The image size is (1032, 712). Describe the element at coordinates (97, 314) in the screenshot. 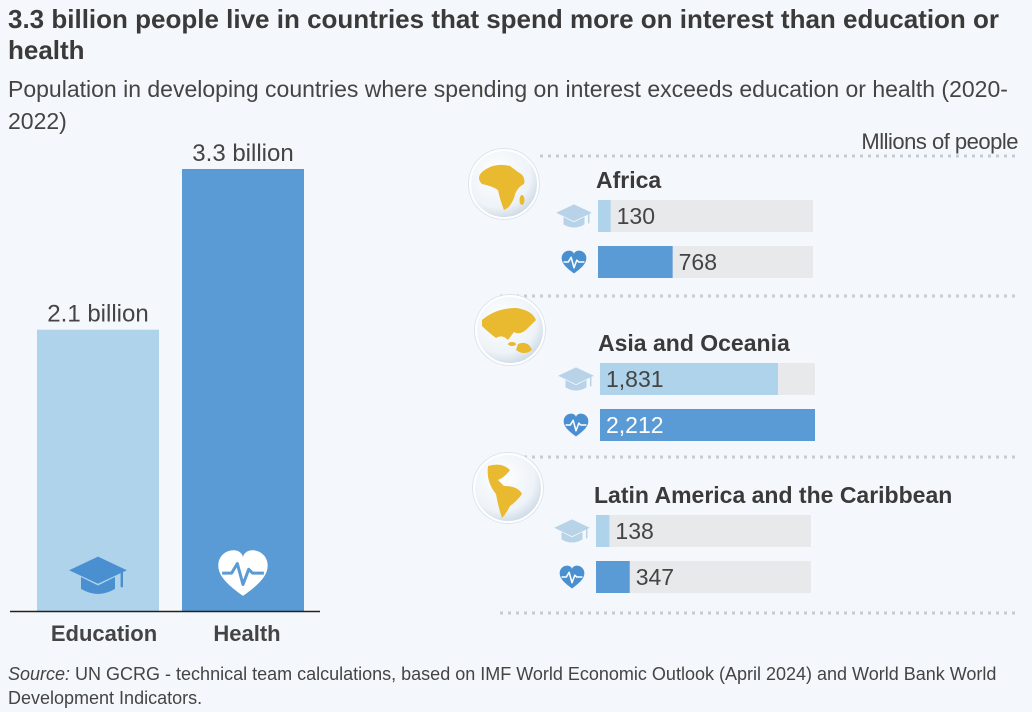

I see `column-value-label: 2.1 billion` at that location.